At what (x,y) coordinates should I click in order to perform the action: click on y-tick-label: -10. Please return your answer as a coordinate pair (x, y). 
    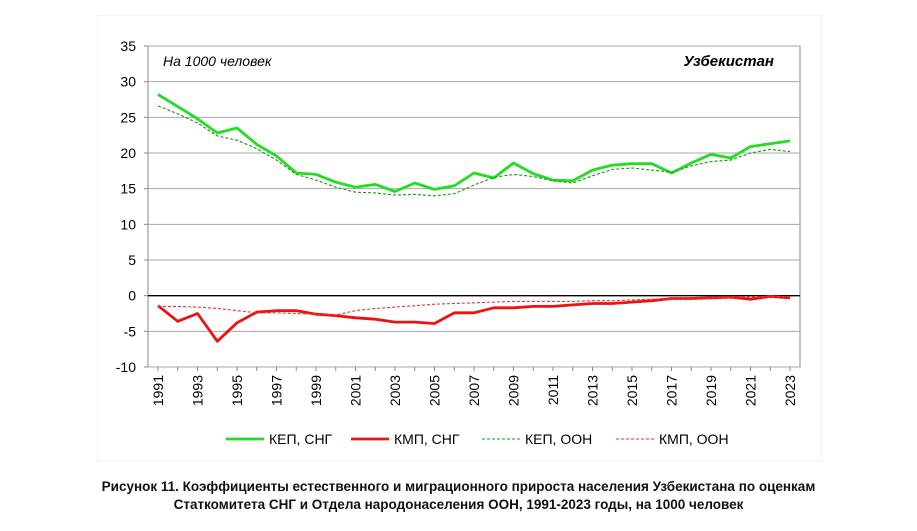
    Looking at the image, I should click on (126, 367).